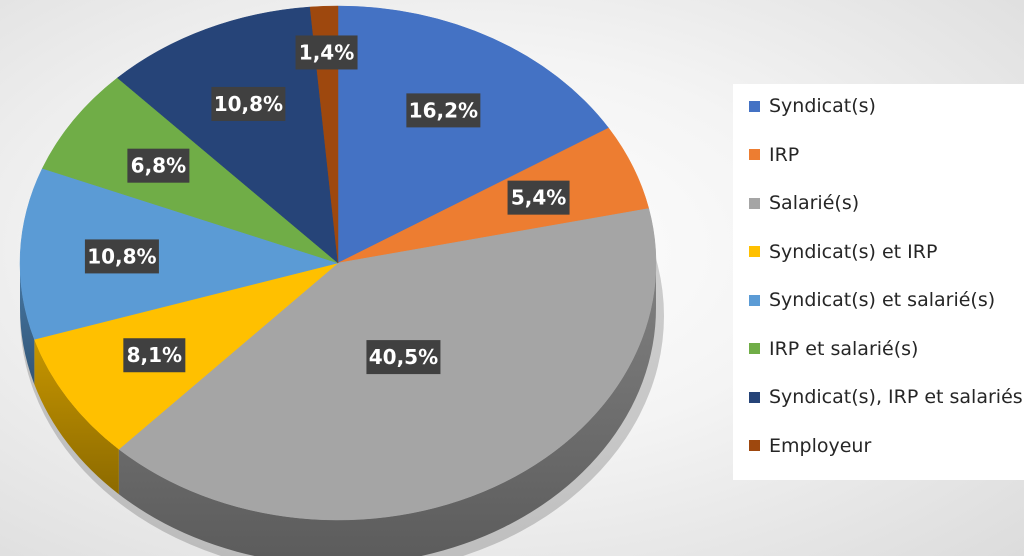 This screenshot has height=556, width=1024. I want to click on data-label-syndicat-s-et-salarie-s: 10,8%, so click(121, 256).